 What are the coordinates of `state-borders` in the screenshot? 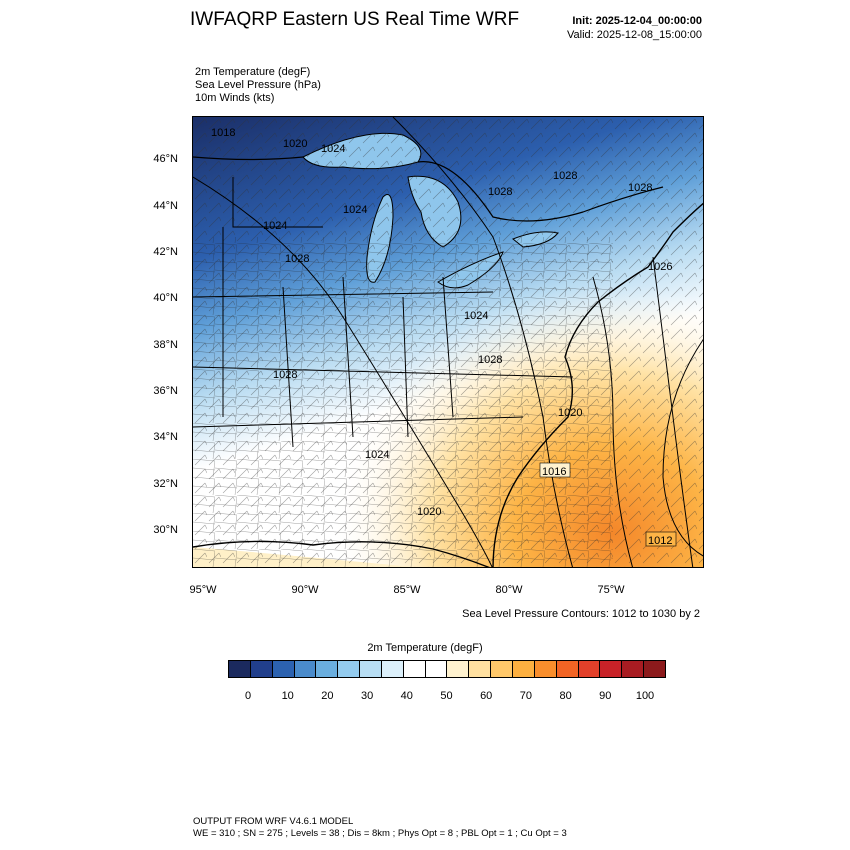 It's located at (383, 312).